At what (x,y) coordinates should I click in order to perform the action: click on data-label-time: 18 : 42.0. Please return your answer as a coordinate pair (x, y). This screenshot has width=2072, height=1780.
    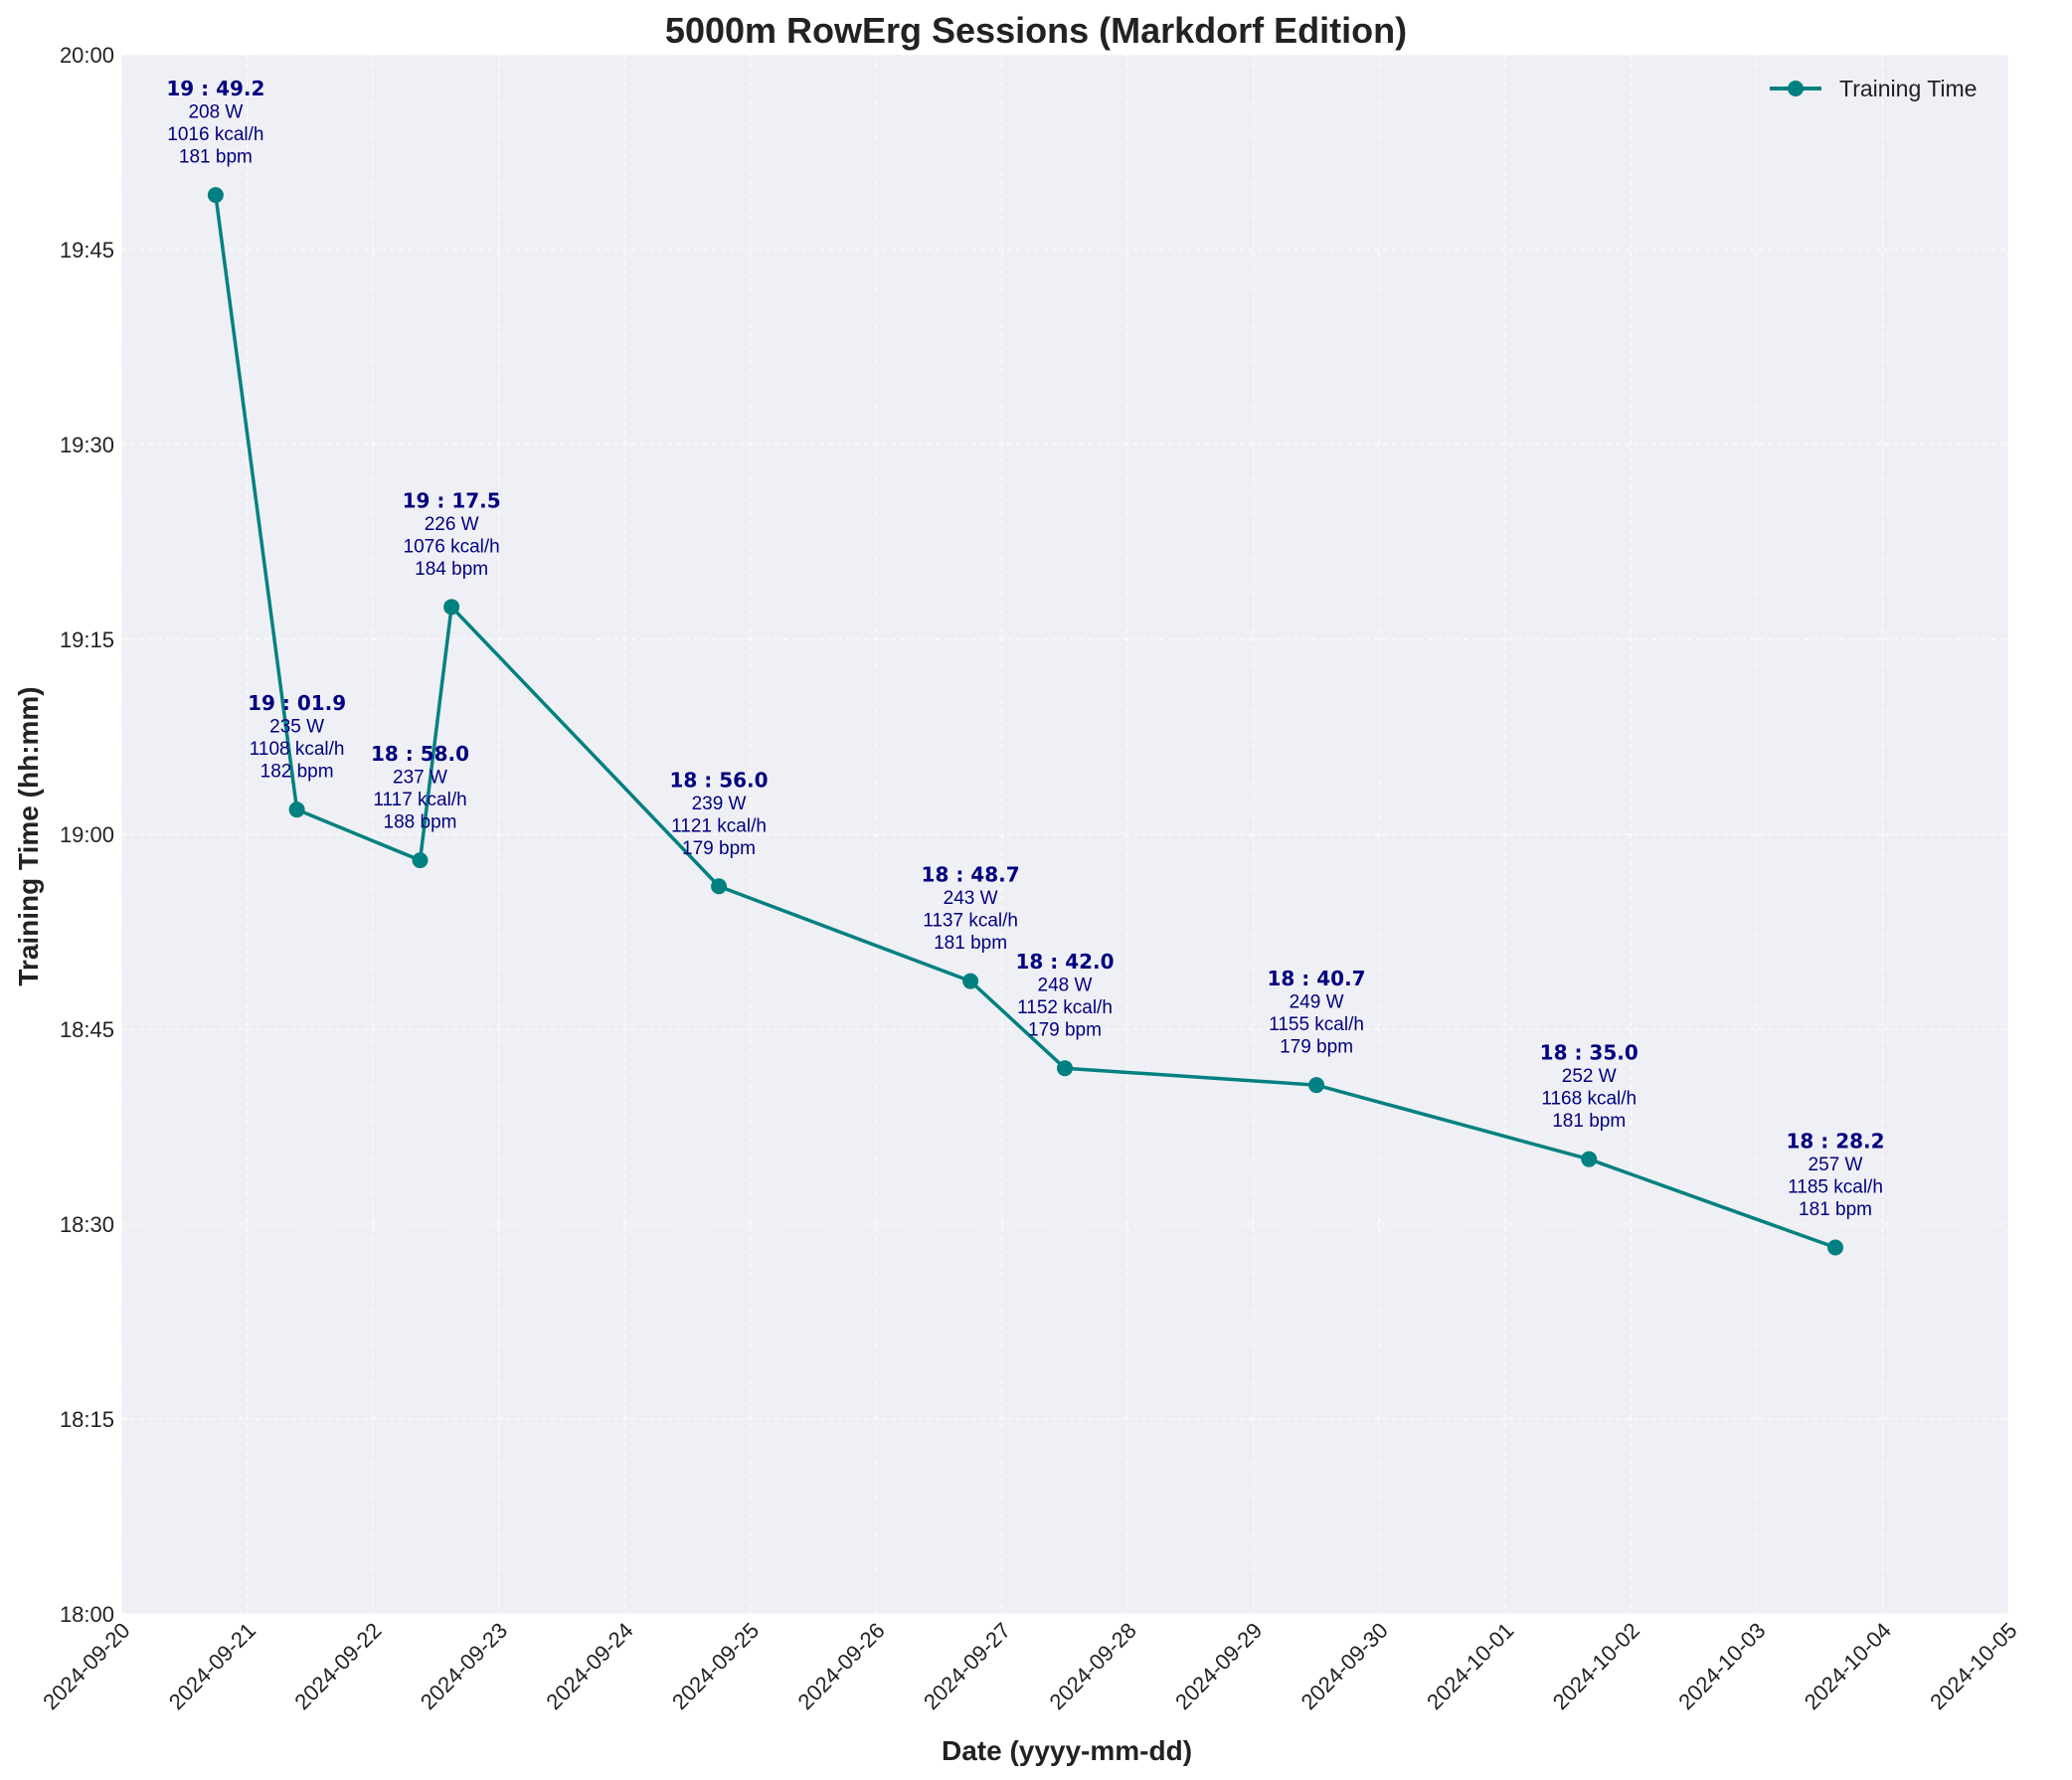
    Looking at the image, I should click on (1064, 962).